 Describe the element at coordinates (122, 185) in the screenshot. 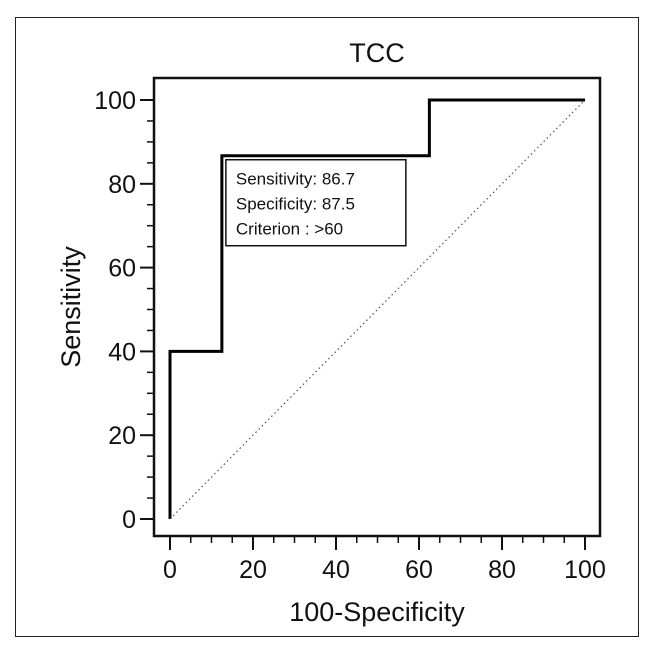

I see `y-tick-label: 80` at that location.